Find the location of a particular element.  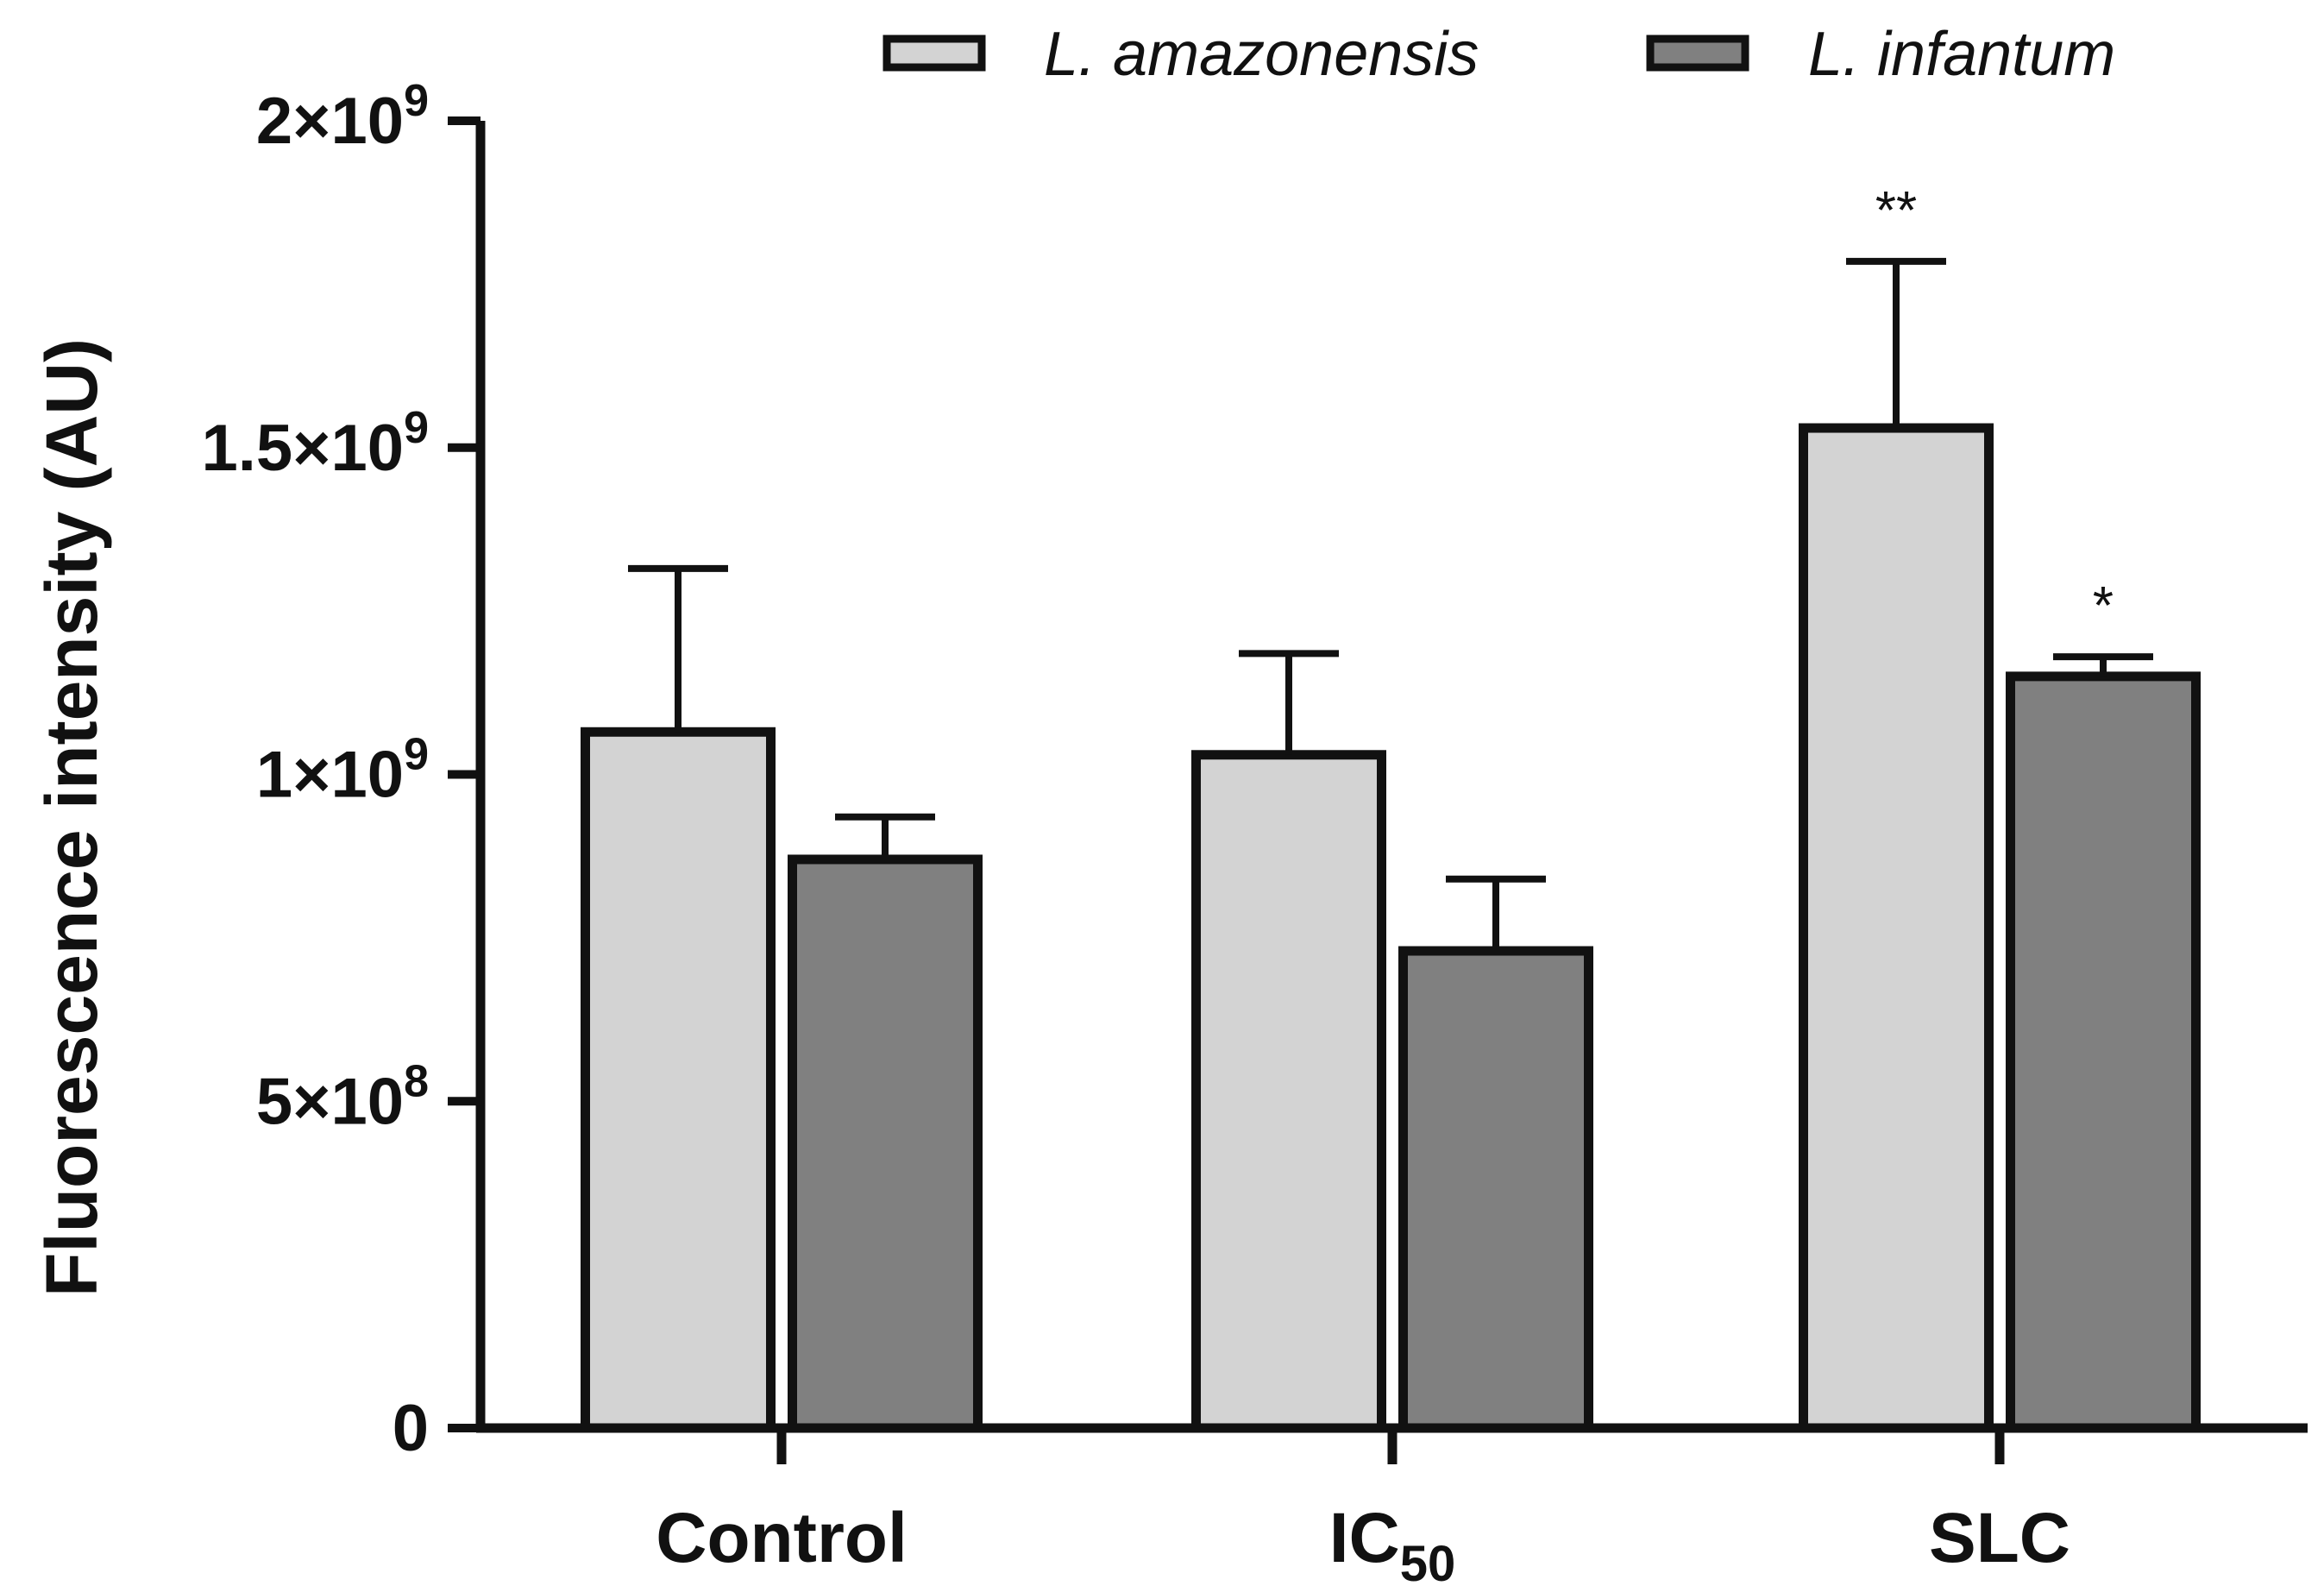

legend-swatch-amazonensis is located at coordinates (934, 53).